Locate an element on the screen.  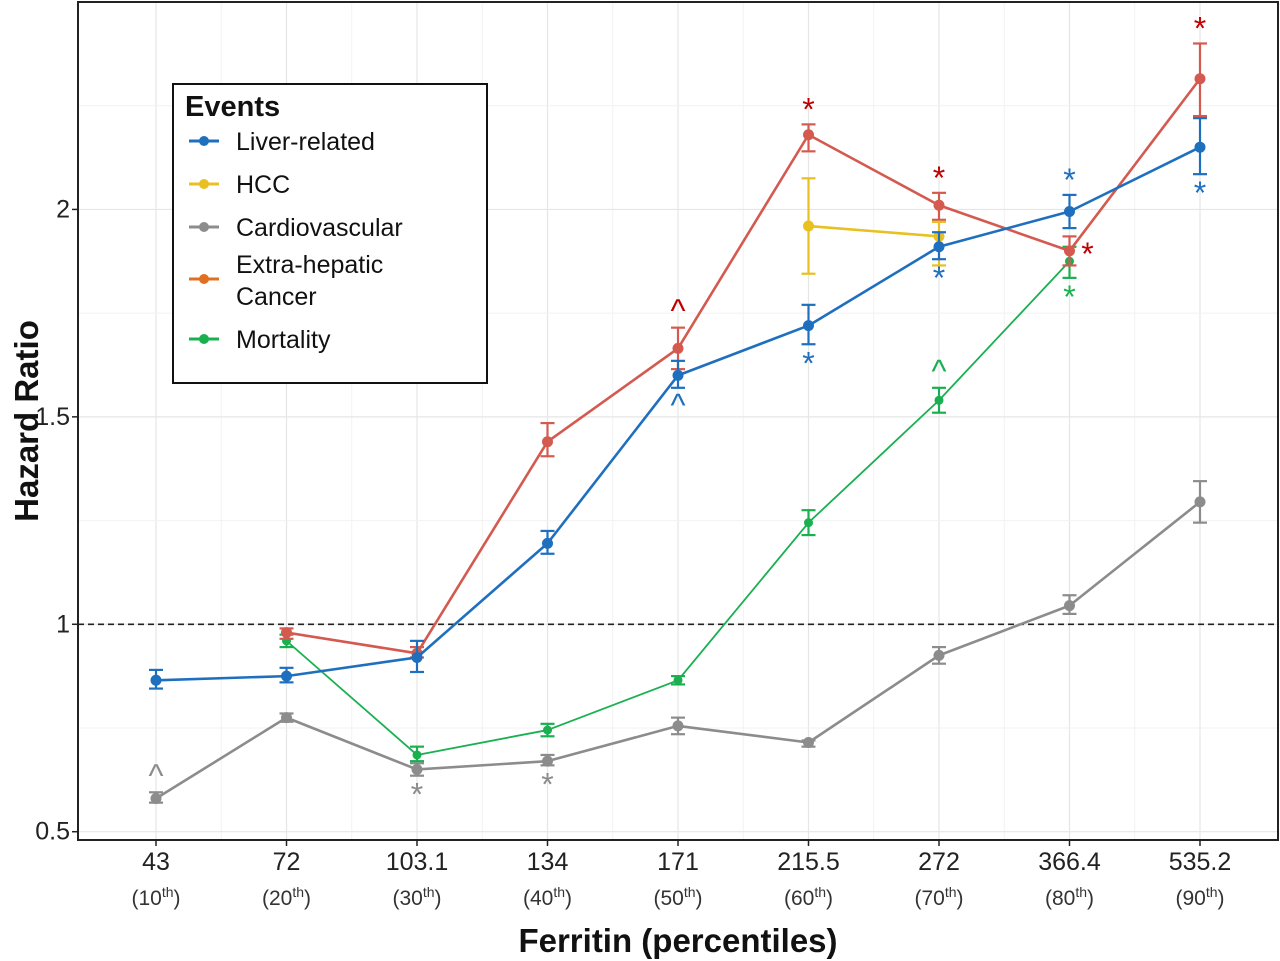
legend-item: HCC is located at coordinates (239, 185).